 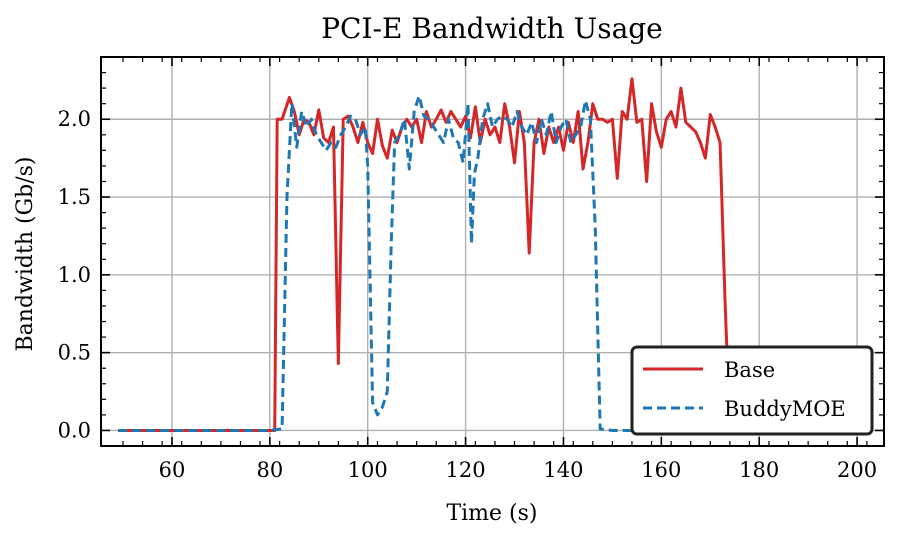 I want to click on y-tick-label: 0.5, so click(x=74, y=353).